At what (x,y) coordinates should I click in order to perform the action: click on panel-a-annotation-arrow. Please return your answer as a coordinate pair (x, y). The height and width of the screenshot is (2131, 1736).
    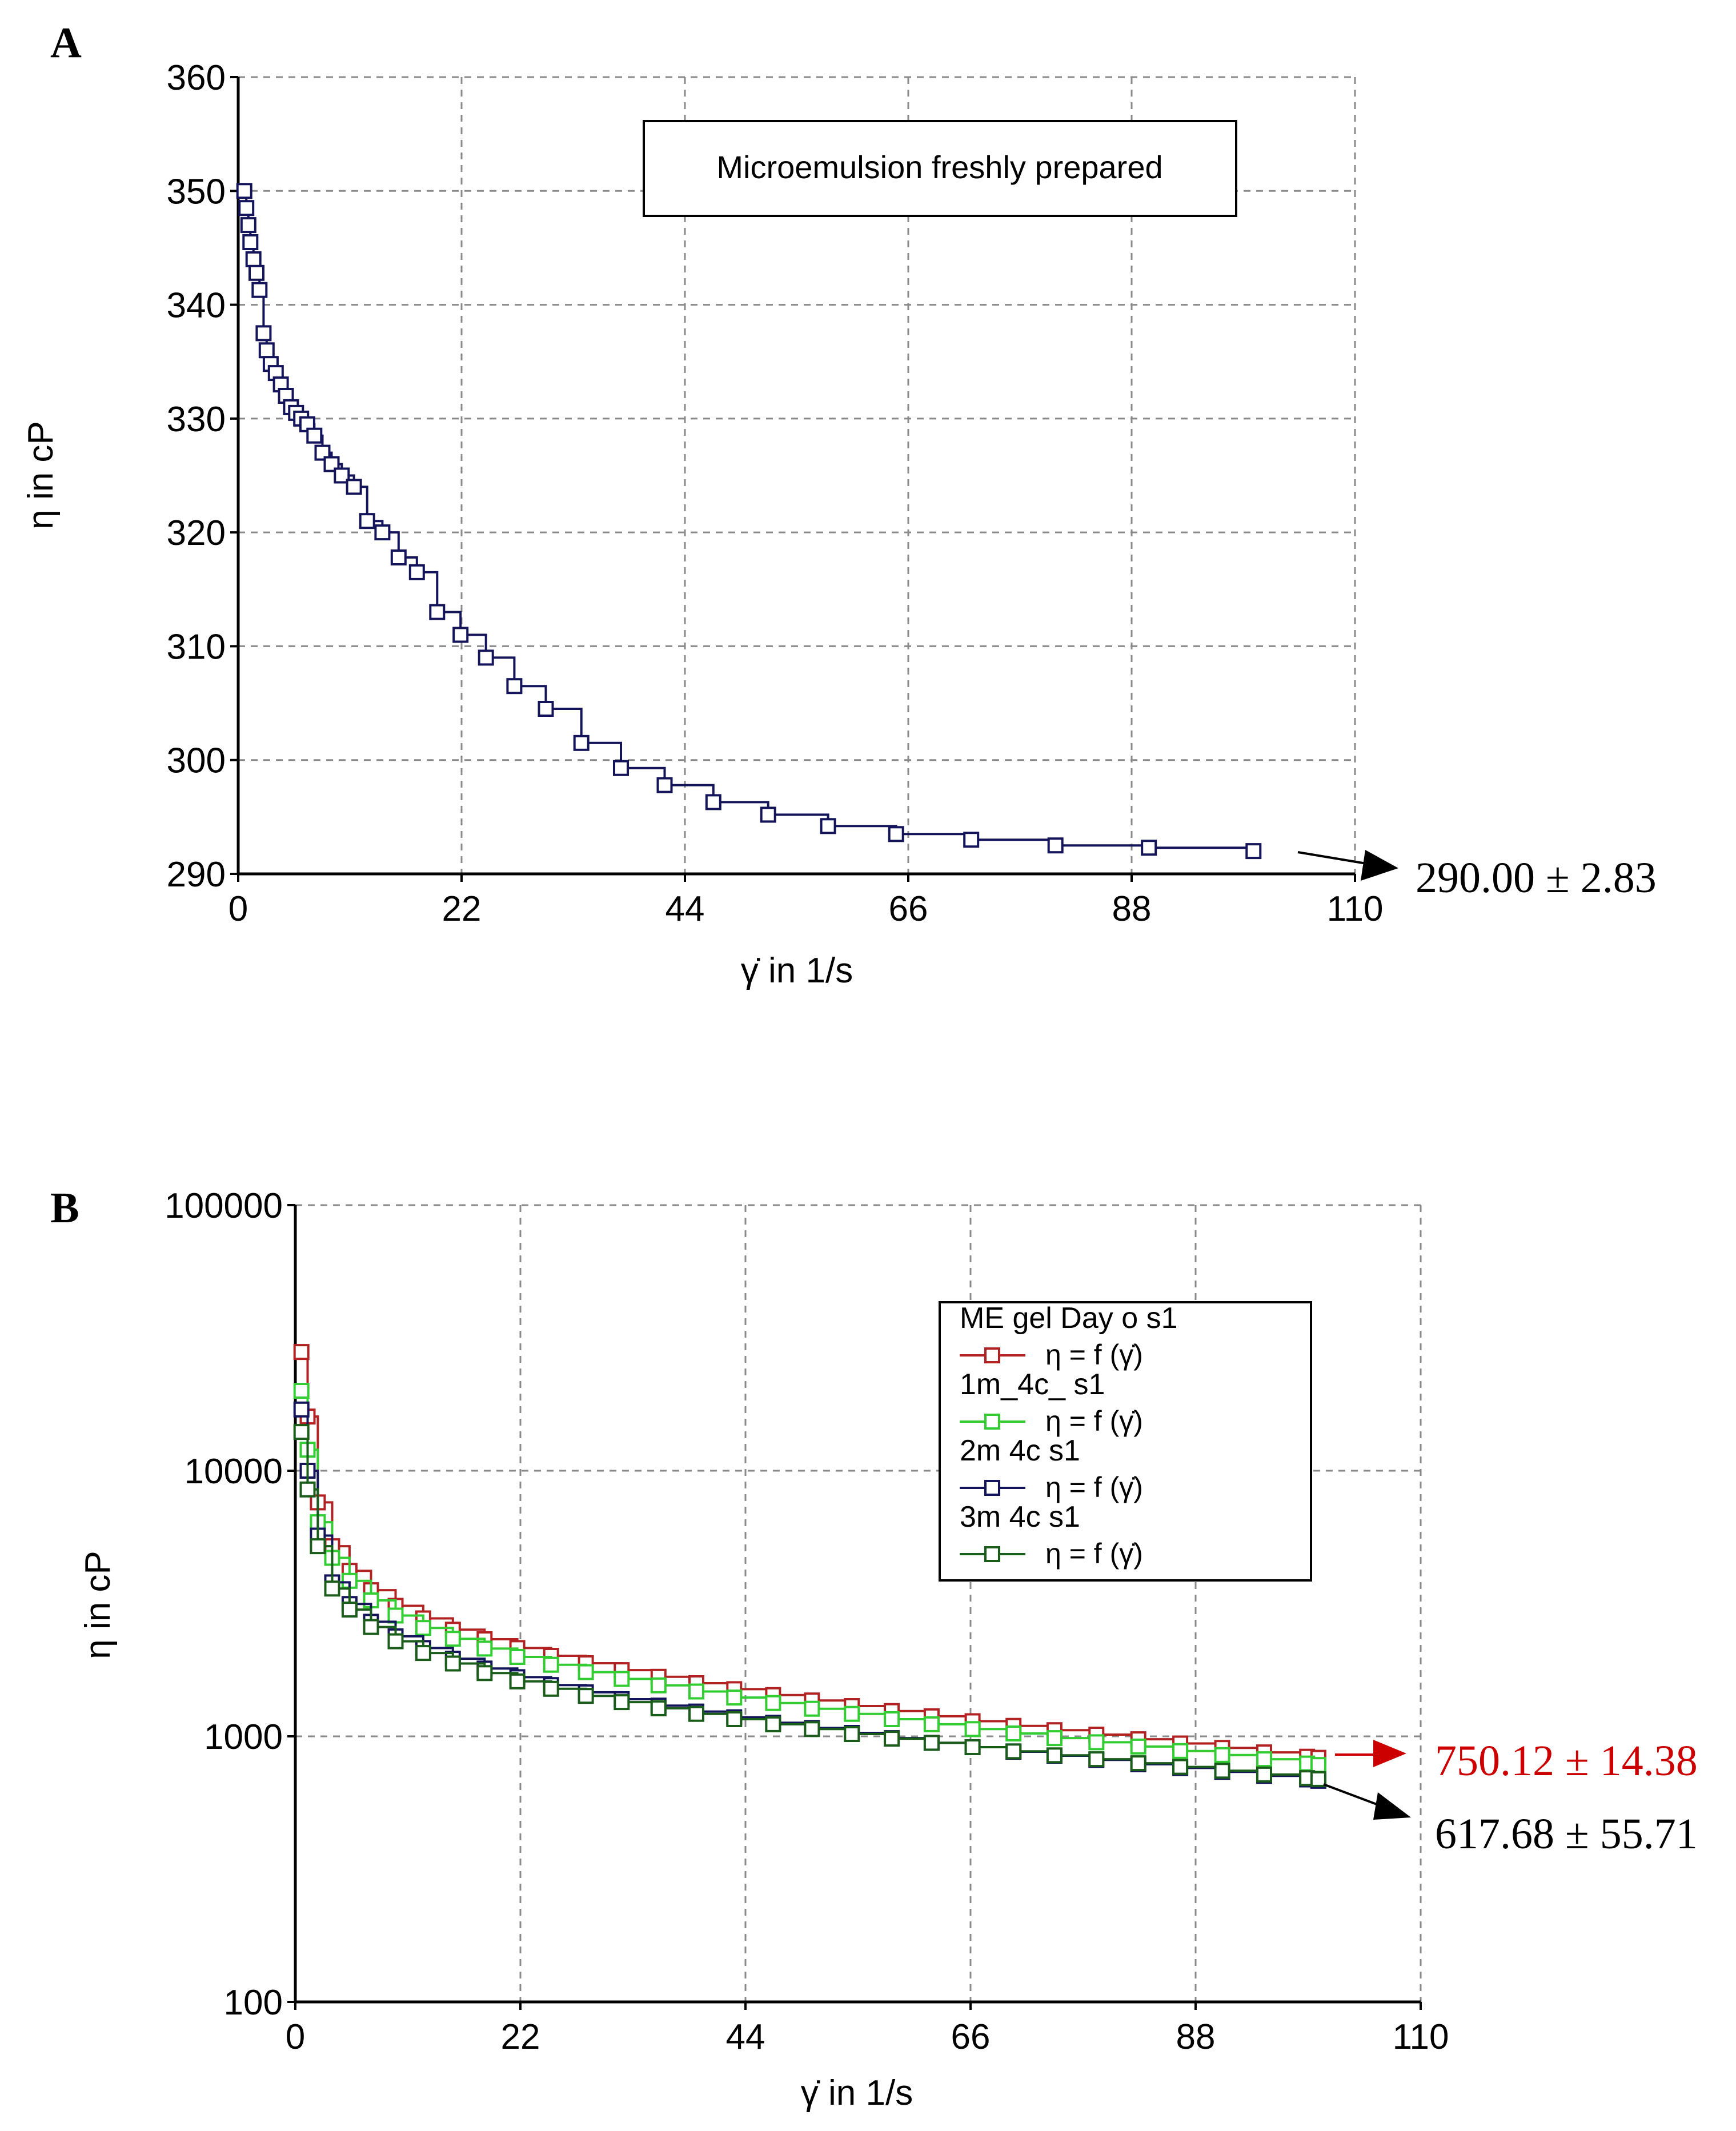
    Looking at the image, I should click on (1347, 865).